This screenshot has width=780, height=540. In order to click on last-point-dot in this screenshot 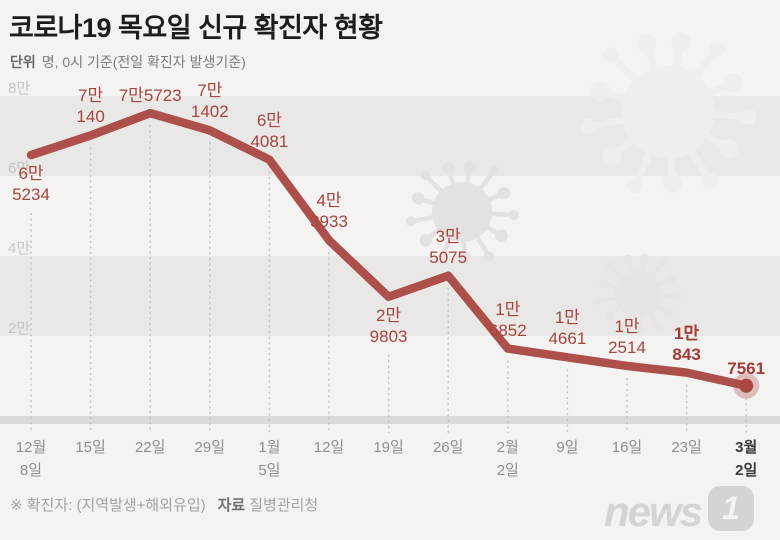, I will do `click(746, 385)`.